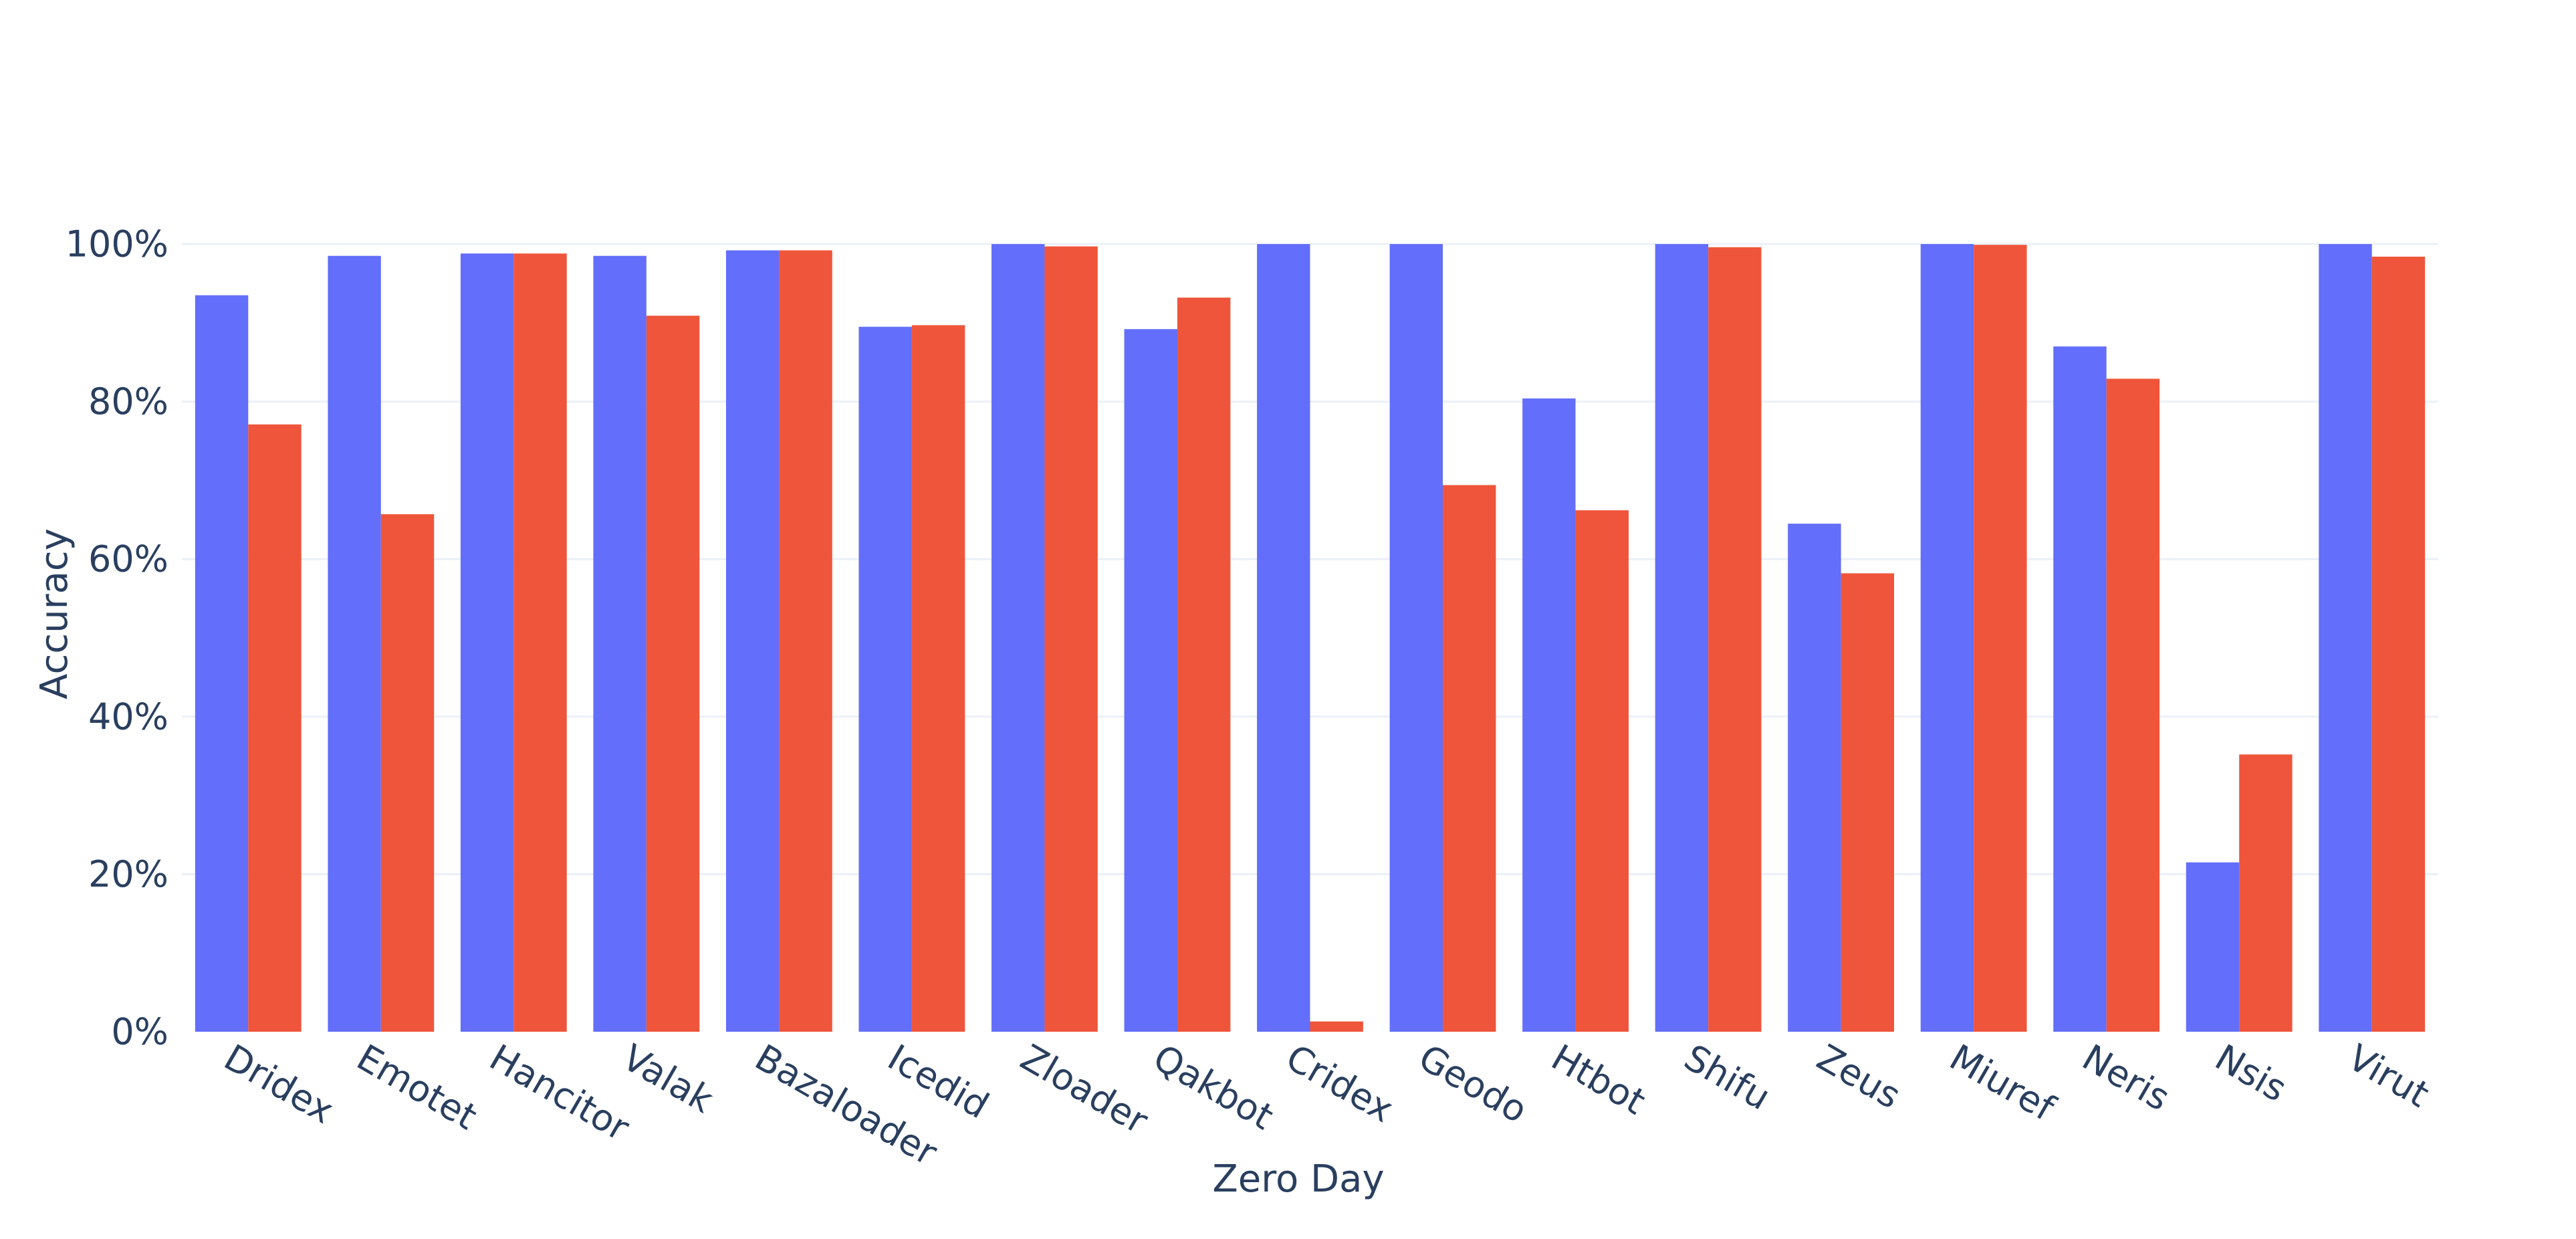 The width and height of the screenshot is (2576, 1239). I want to click on x-tick-label: Hancitor, so click(560, 1092).